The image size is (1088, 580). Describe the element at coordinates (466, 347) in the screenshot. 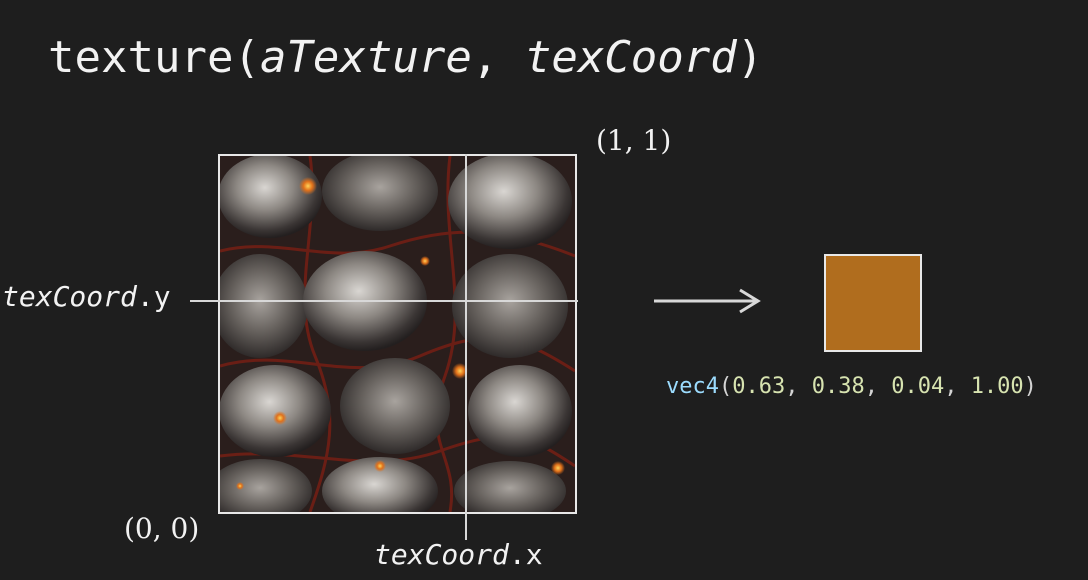

I see `texcoord-x-guide-line` at that location.